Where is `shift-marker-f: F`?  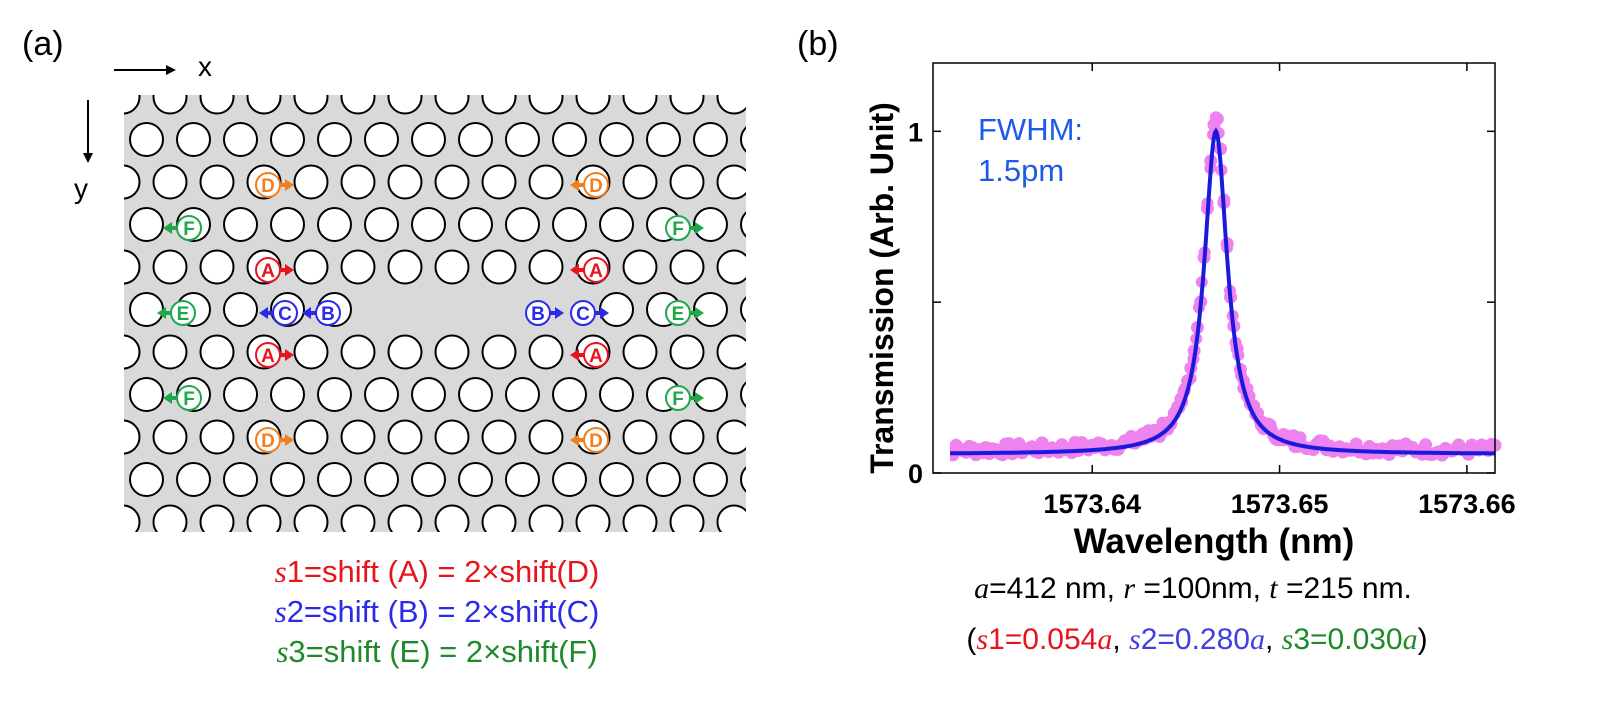
shift-marker-f: F is located at coordinates (182, 398).